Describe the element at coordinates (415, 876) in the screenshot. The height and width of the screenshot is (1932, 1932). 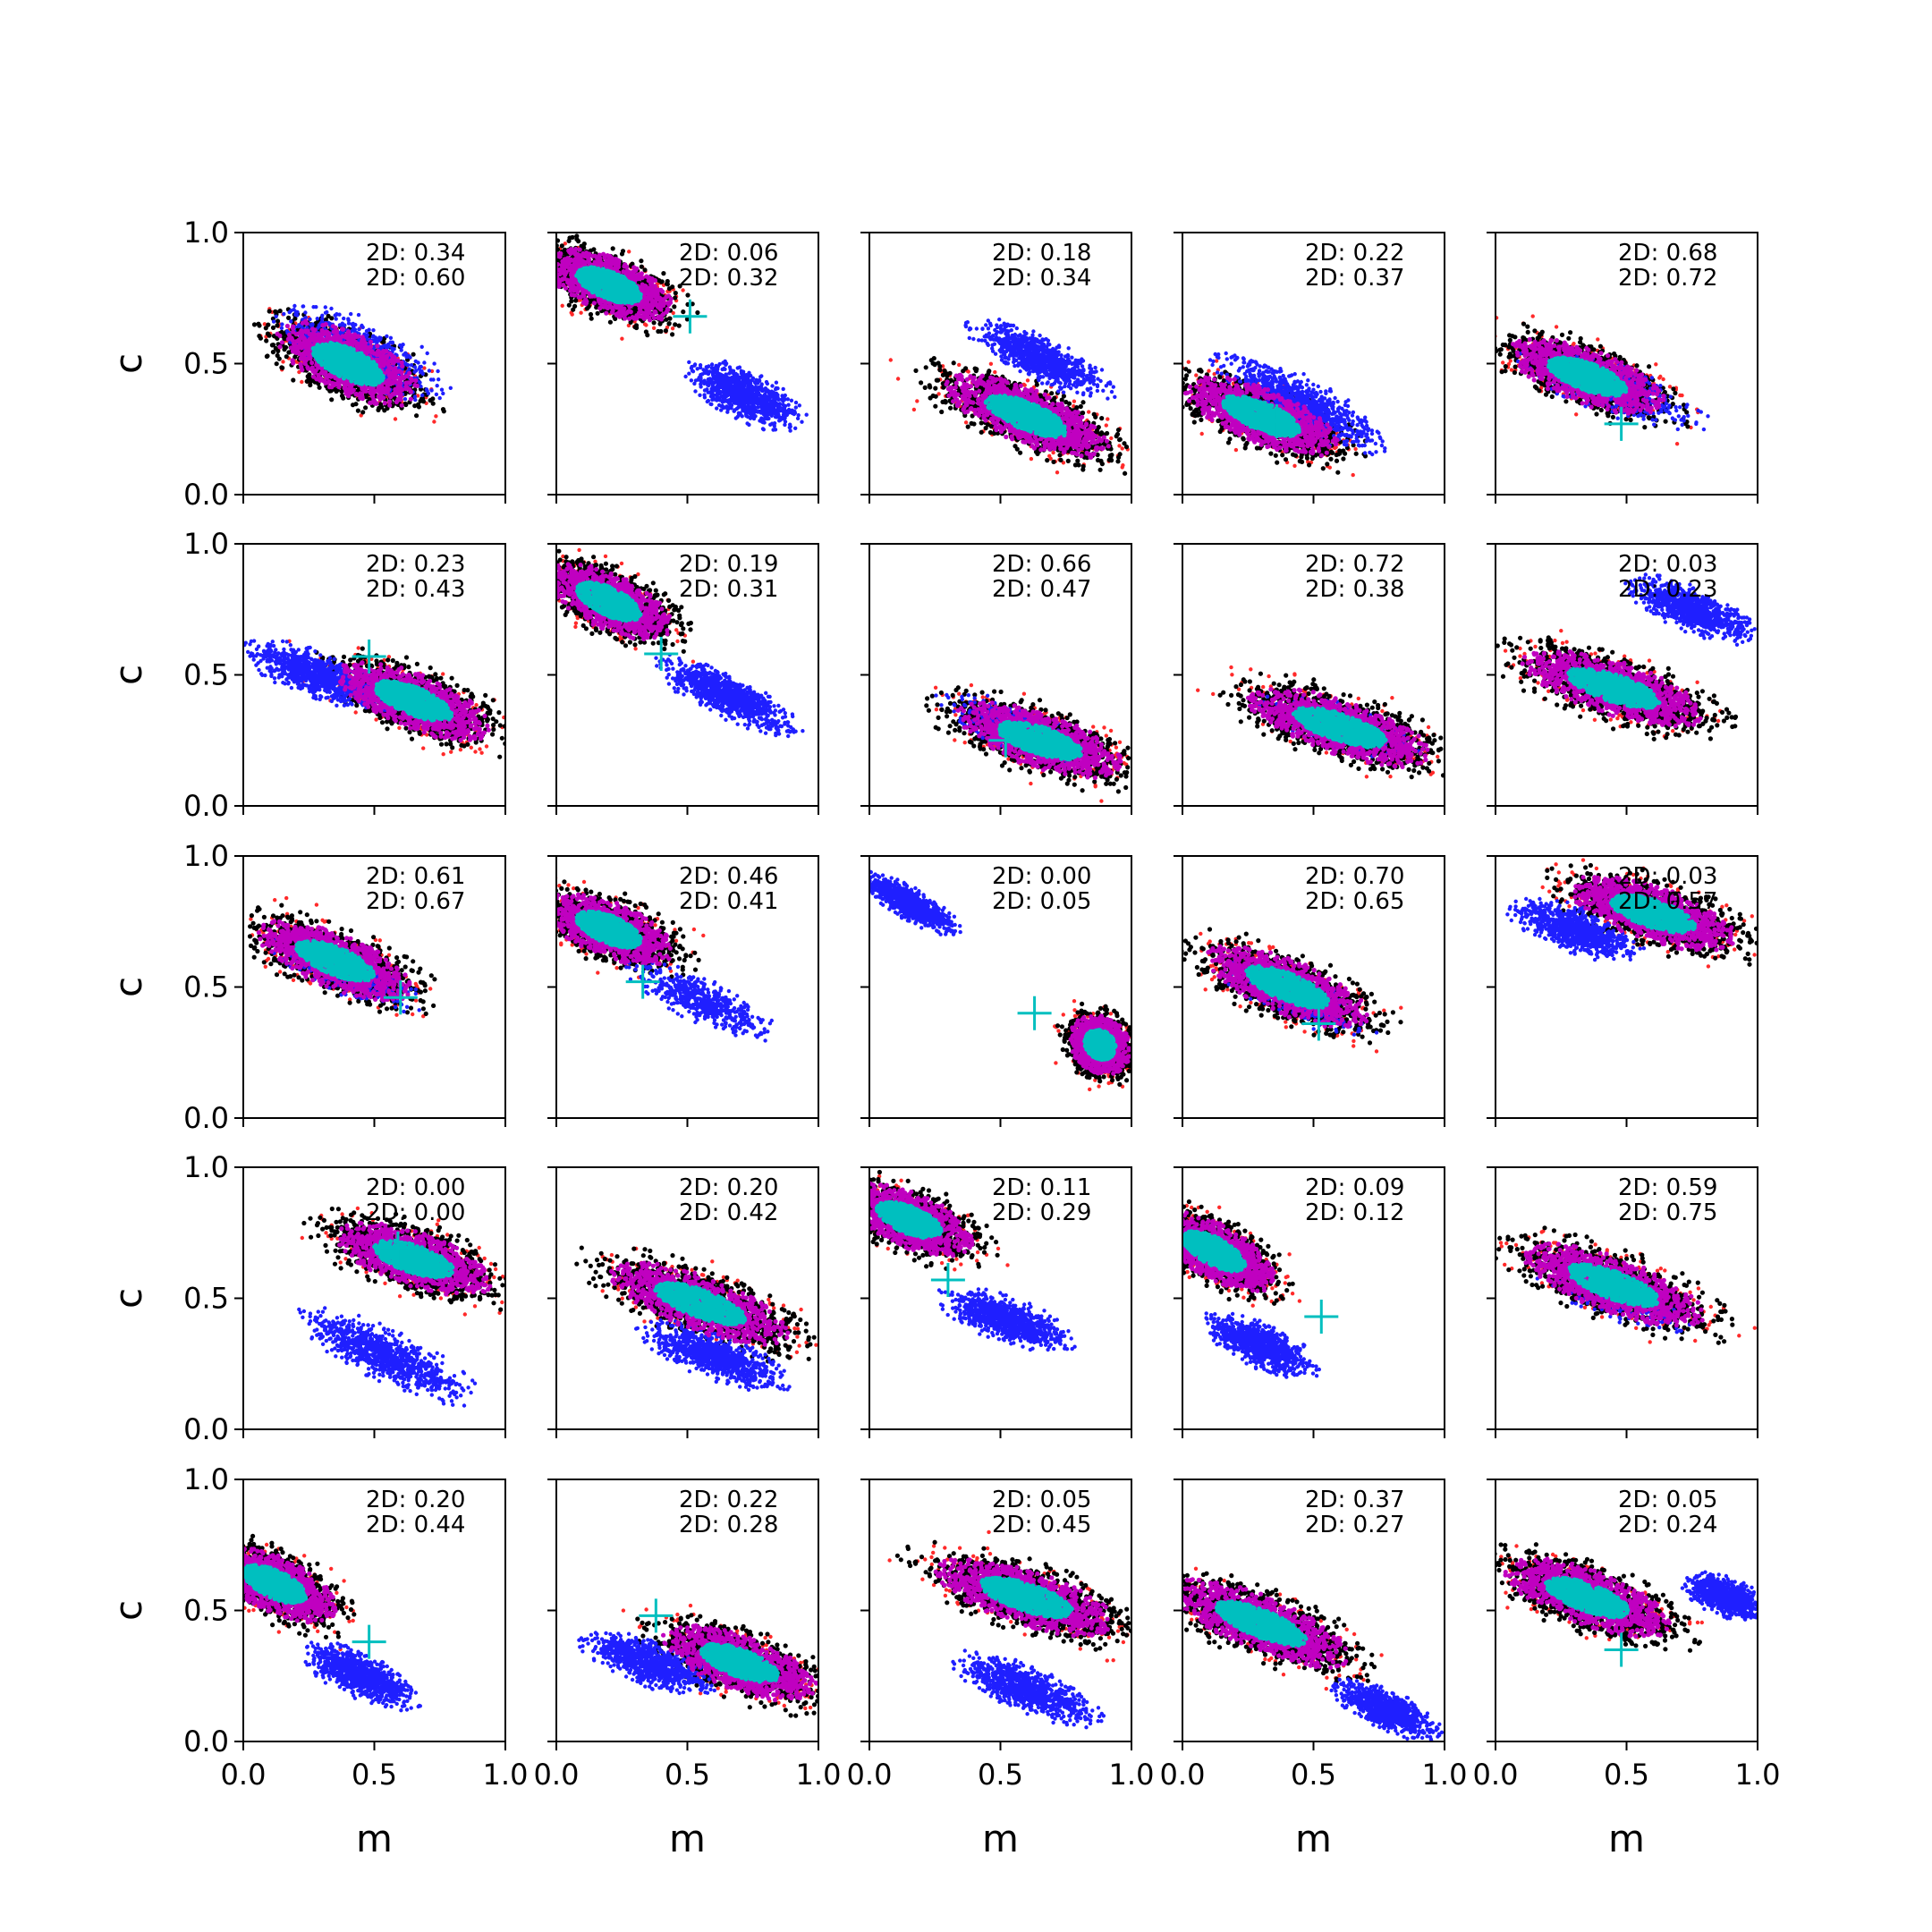
I see `annotation-2d: 2D: 0.61` at that location.